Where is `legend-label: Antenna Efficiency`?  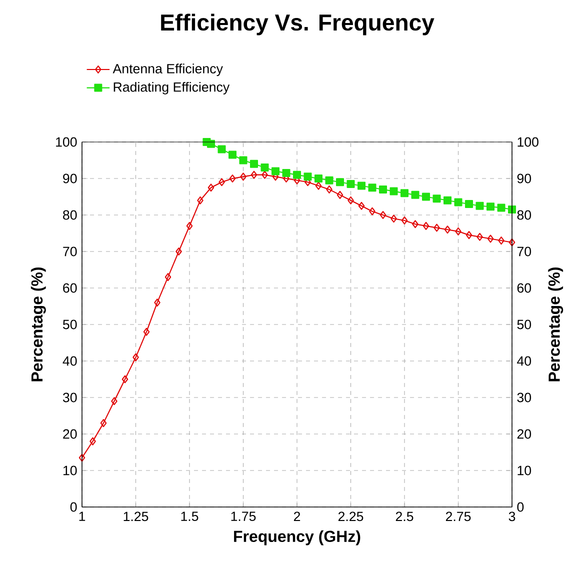 legend-label: Antenna Efficiency is located at coordinates (167, 70).